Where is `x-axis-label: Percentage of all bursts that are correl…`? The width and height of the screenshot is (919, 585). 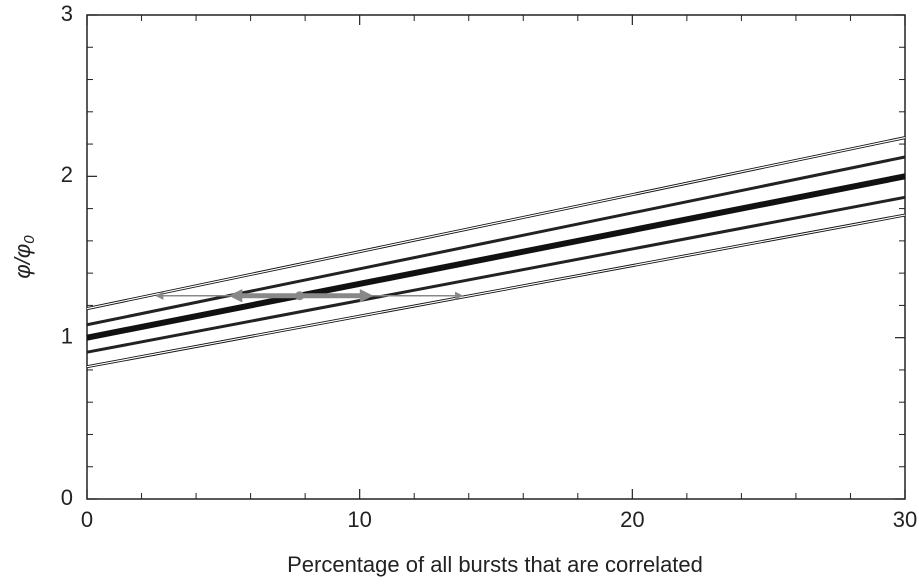 x-axis-label: Percentage of all bursts that are correl… is located at coordinates (495, 564).